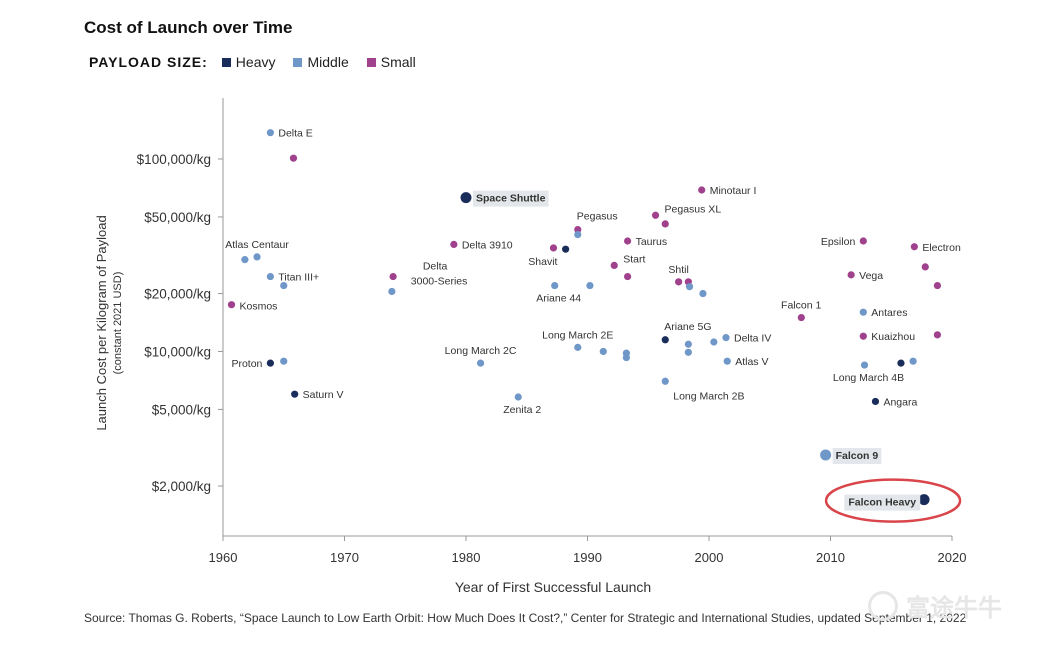  Describe the element at coordinates (344, 557) in the screenshot. I see `x-tick-label: 1970` at that location.